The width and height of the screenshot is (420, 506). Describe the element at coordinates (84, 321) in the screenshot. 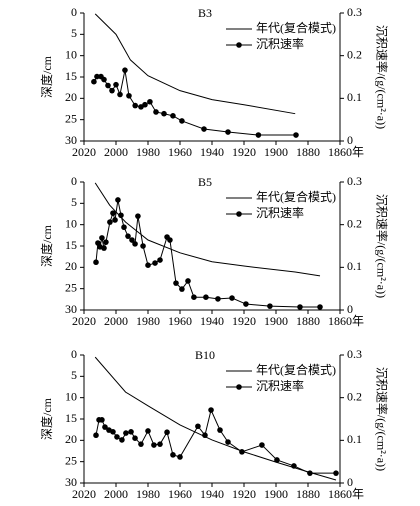

I see `x-tick-label: 2020` at that location.